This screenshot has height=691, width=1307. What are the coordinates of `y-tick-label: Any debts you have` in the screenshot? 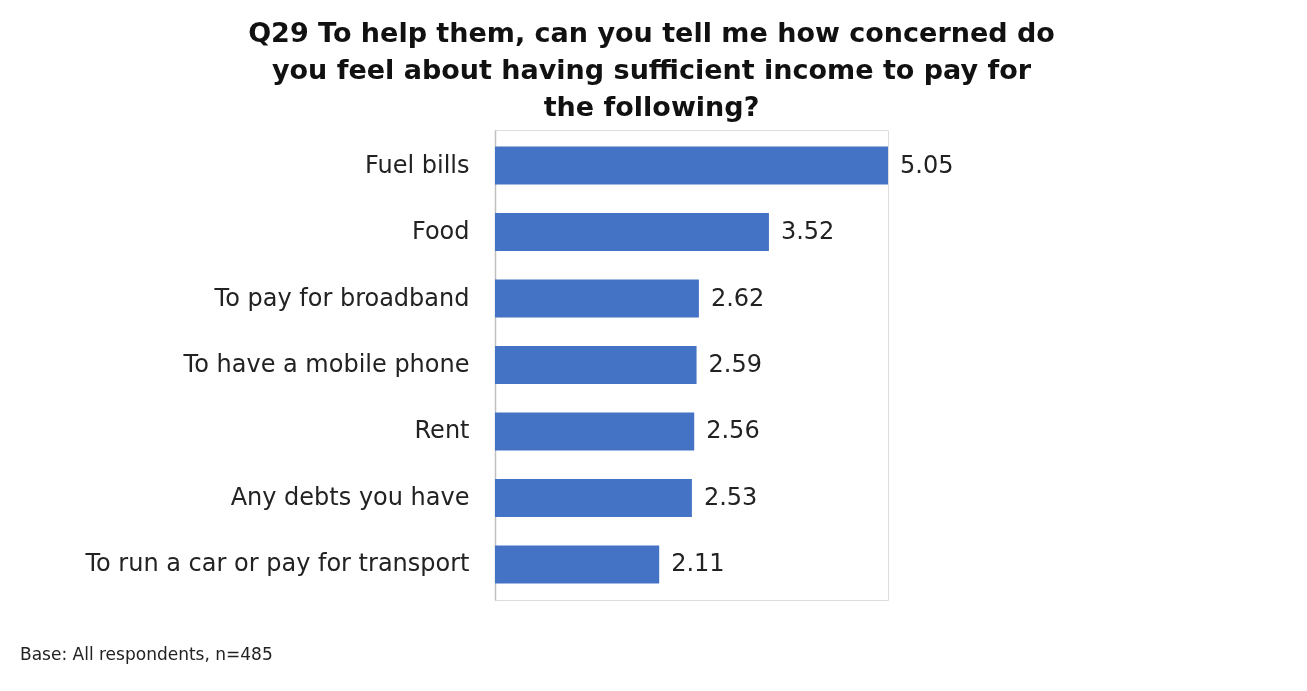 It's located at (350, 496).